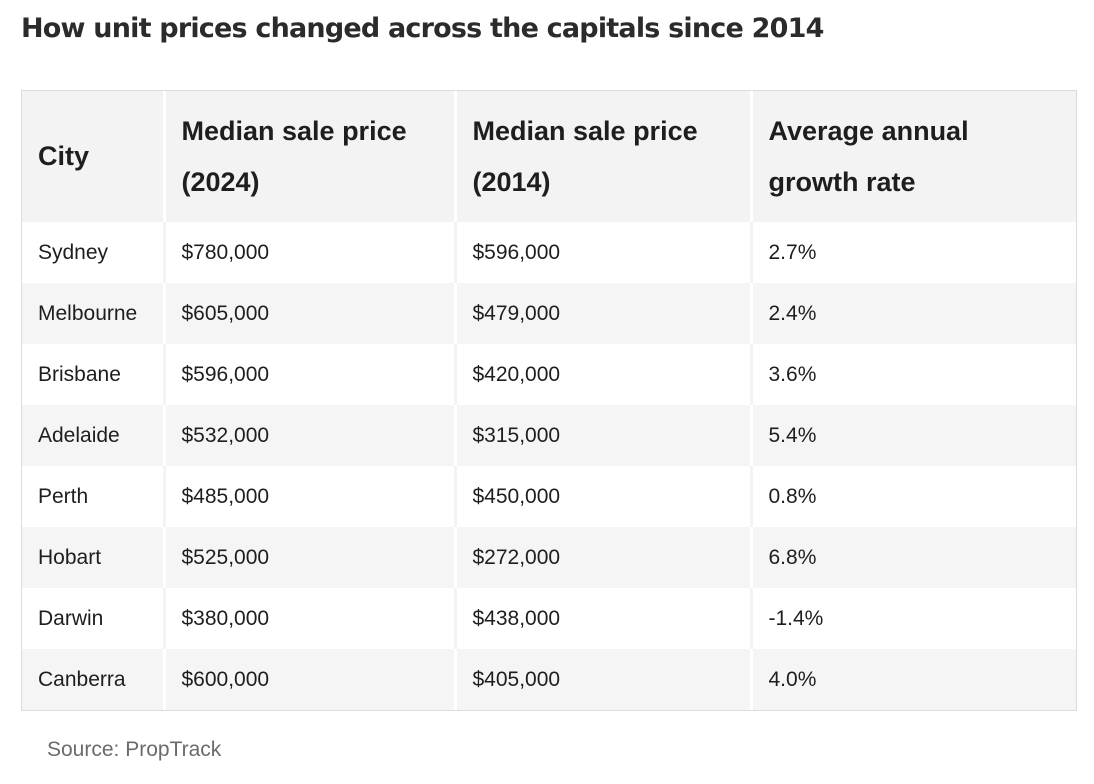 The image size is (1094, 784). What do you see at coordinates (604, 374) in the screenshot?
I see `cell-median-2014: $420,000` at bounding box center [604, 374].